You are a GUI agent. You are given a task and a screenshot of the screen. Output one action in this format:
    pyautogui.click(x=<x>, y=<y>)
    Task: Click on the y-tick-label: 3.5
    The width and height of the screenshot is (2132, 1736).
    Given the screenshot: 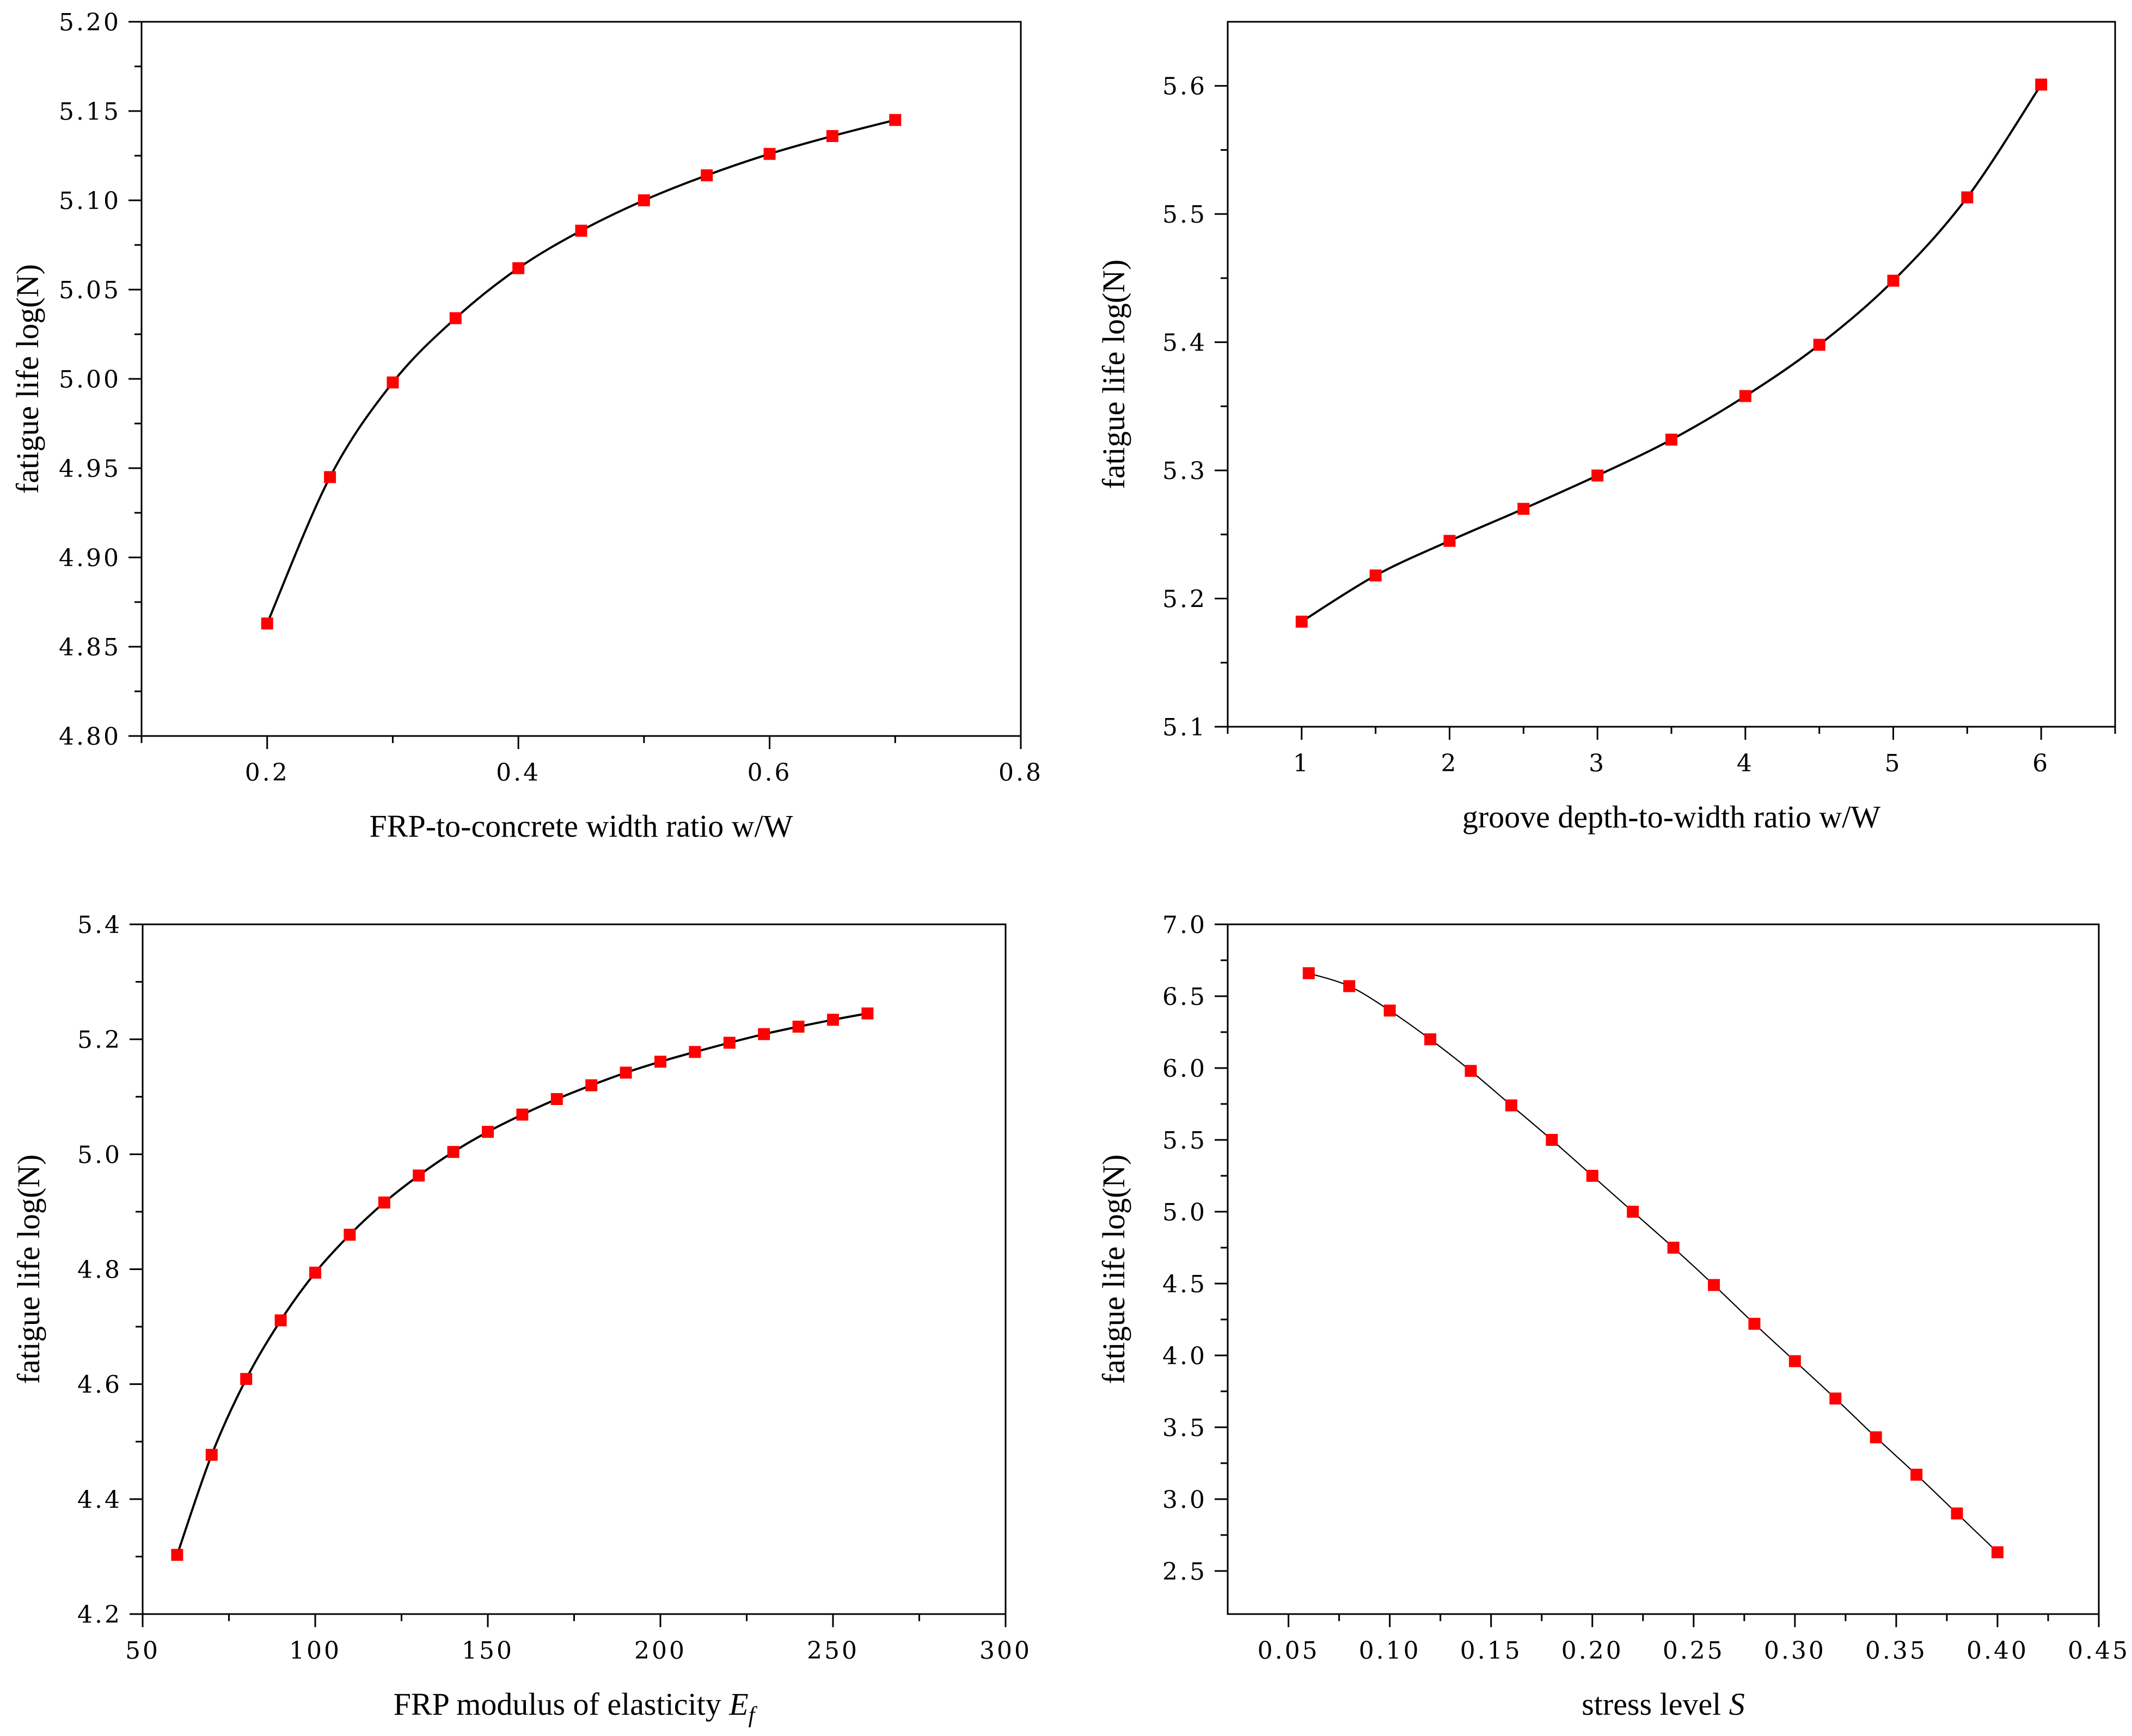 What is the action you would take?
    pyautogui.click(x=1184, y=1428)
    